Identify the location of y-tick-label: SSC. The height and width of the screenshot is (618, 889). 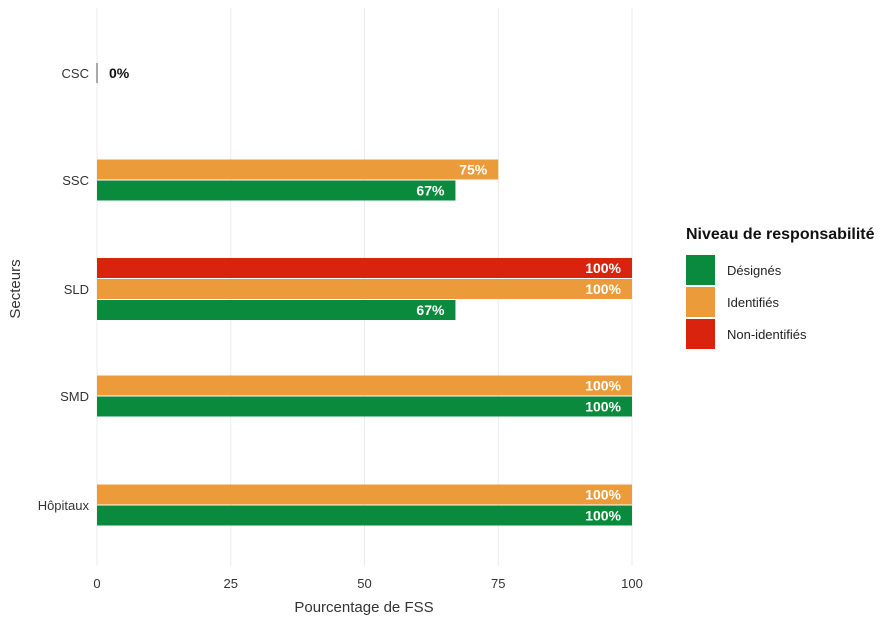
(75, 180).